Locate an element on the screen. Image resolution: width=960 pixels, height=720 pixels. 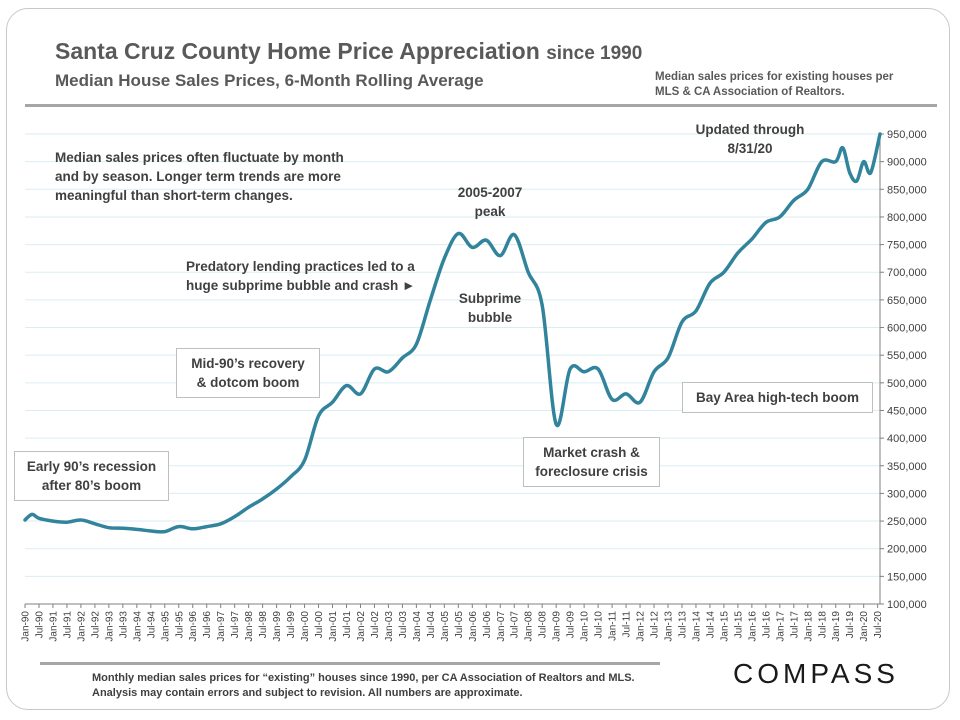
x-tick-label: Jul-02 is located at coordinates (375, 625).